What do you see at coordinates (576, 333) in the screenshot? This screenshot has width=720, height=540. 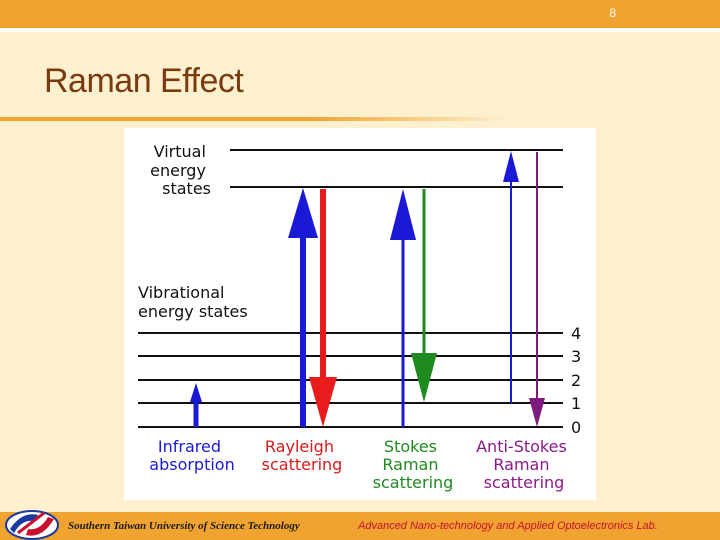 I see `level-number-4: 4` at bounding box center [576, 333].